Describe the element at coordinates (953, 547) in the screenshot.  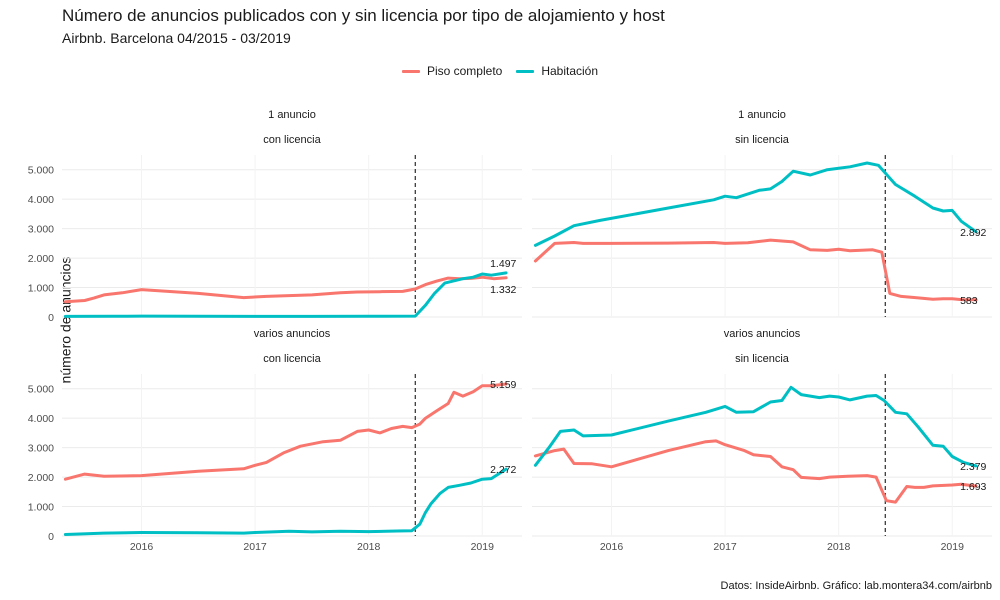
I see `panel-4-x-tick-label: 2019` at that location.